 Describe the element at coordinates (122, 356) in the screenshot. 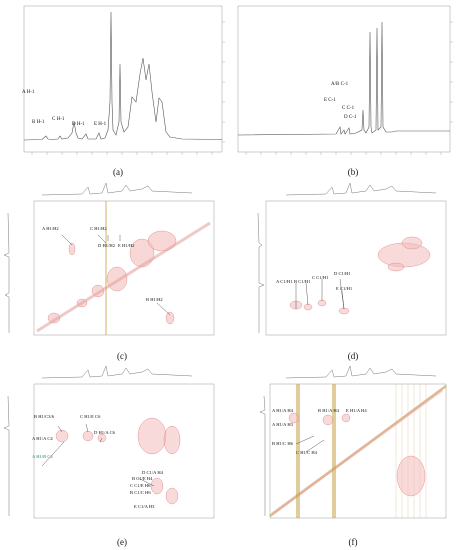

I see `panel-label: (c)` at that location.